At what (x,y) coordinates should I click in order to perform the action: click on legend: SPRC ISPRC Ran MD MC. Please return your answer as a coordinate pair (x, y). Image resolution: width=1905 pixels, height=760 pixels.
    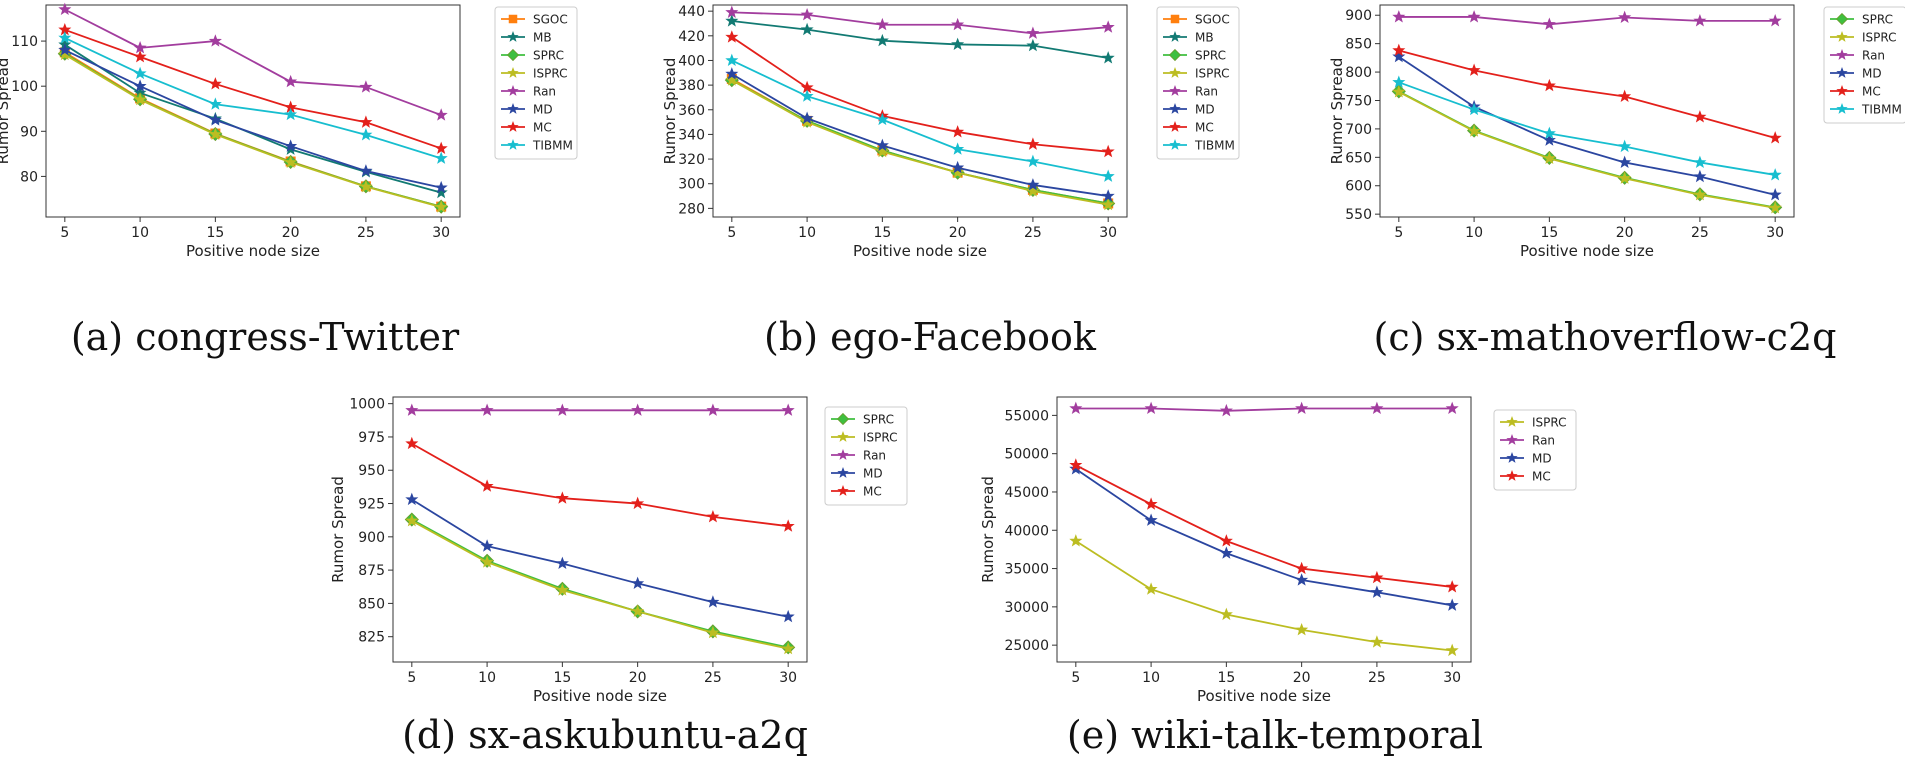
    Looking at the image, I should click on (866, 456).